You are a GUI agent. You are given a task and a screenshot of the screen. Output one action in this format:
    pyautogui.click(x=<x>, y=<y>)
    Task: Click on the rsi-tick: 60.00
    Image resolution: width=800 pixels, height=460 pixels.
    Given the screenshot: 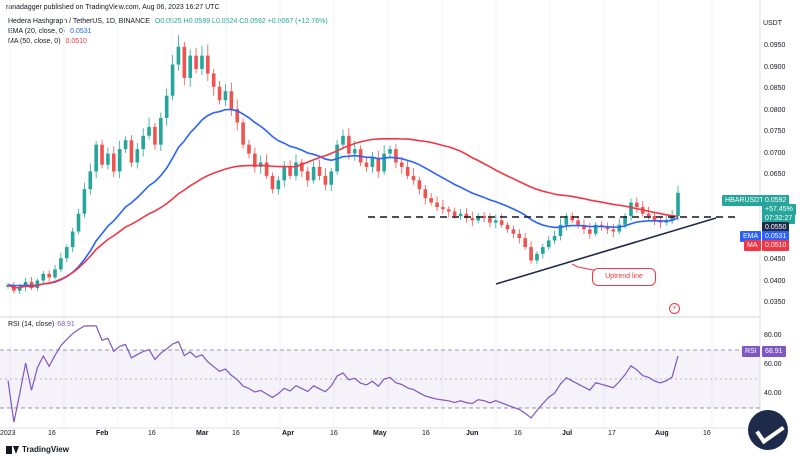 What is the action you would take?
    pyautogui.click(x=773, y=364)
    